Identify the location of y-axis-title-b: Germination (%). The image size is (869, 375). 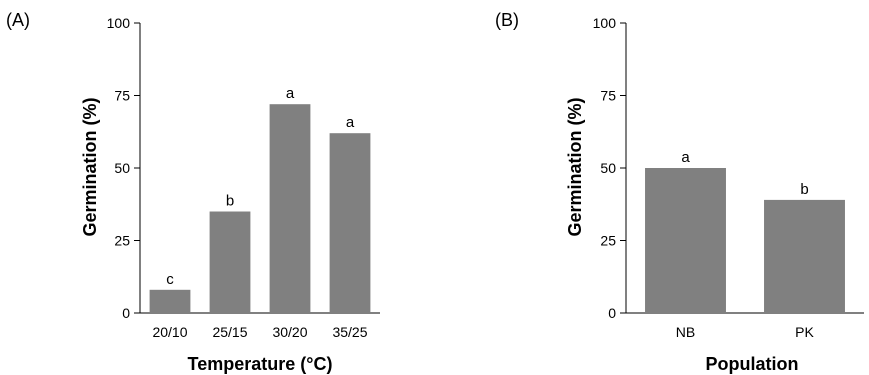
(575, 166).